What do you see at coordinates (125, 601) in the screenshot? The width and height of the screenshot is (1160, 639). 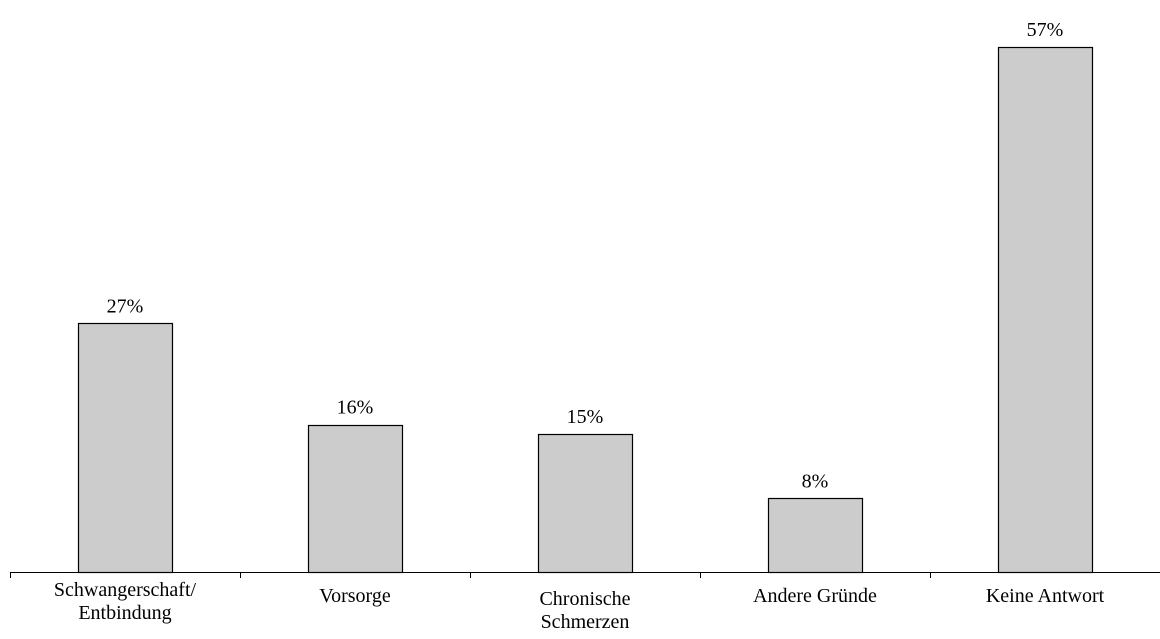 I see `category-label: Schwangerschaft/Entbindung` at bounding box center [125, 601].